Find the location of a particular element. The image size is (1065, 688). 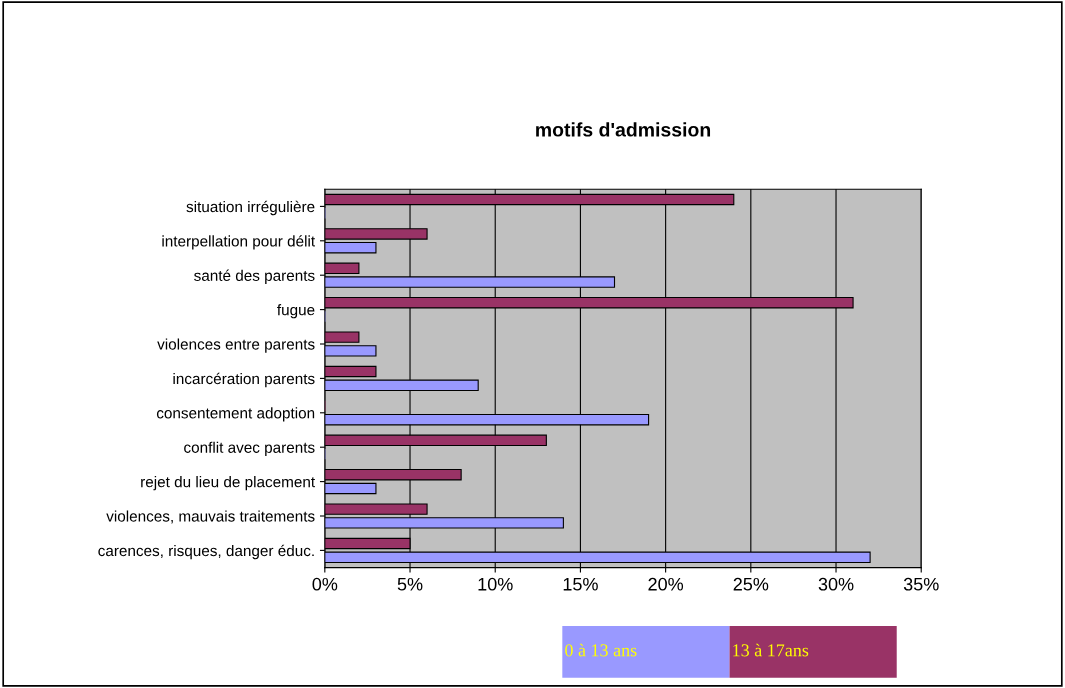

y-tick-label: rejet du lieu de placement is located at coordinates (228, 483).